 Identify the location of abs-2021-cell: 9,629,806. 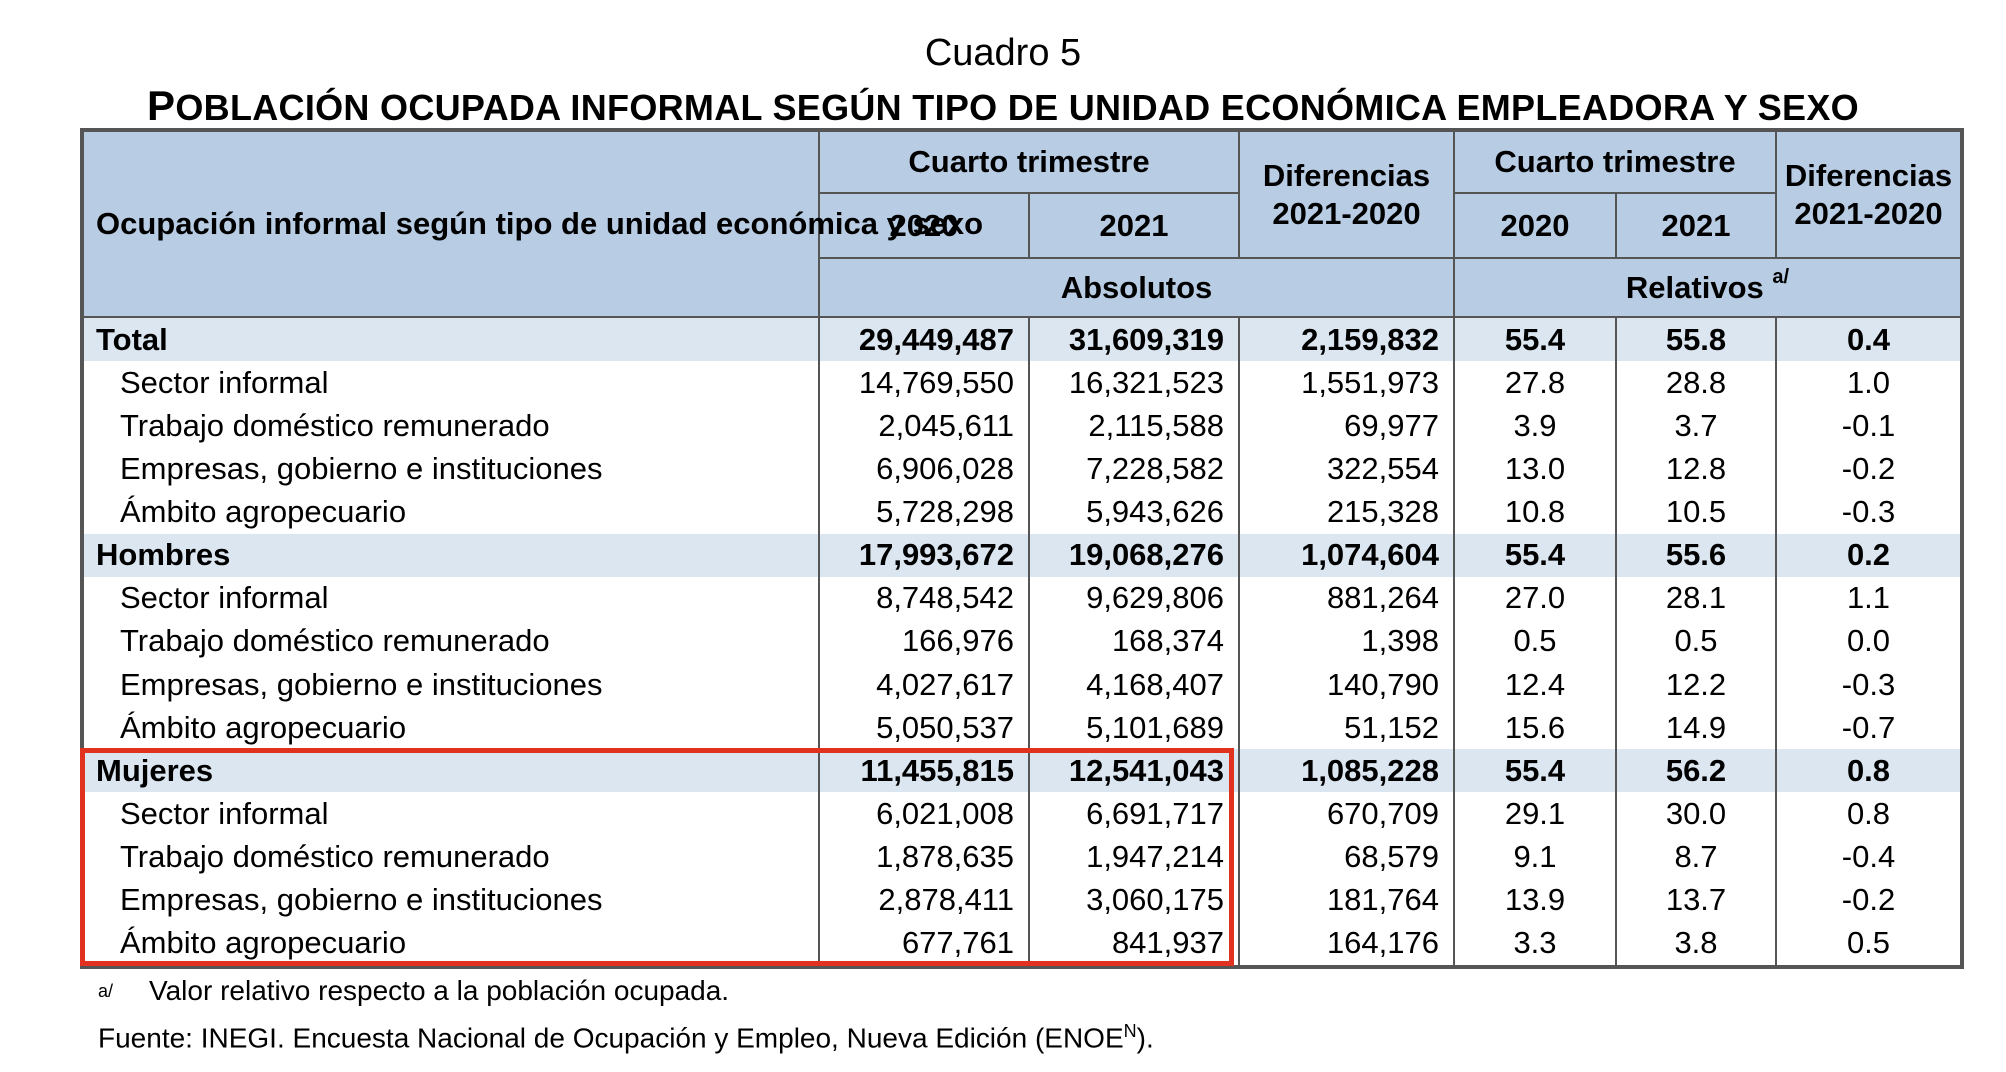
(1133, 598).